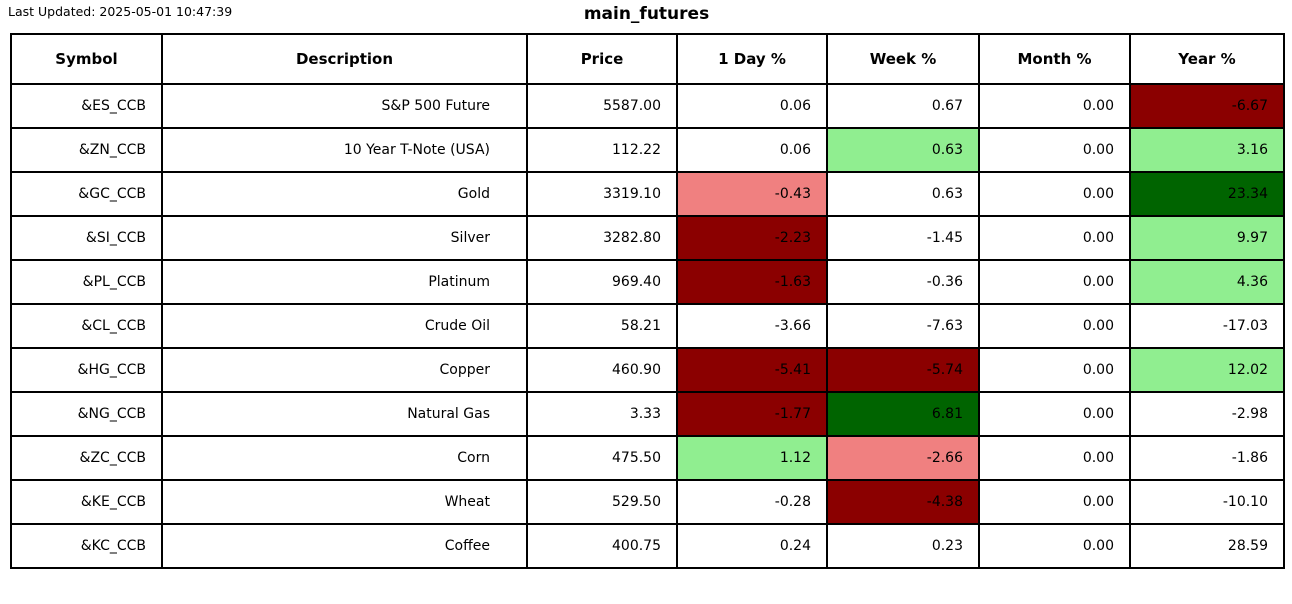 Image resolution: width=1292 pixels, height=604 pixels. Describe the element at coordinates (86, 326) in the screenshot. I see `symbol-cell: &CL_CCB` at that location.